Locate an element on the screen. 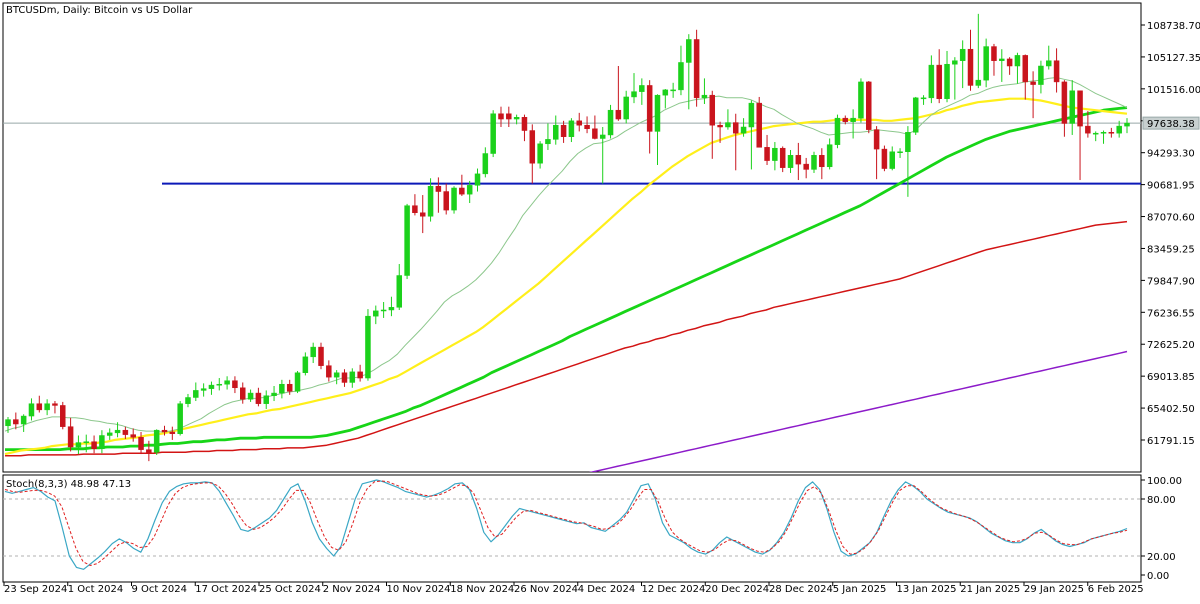 Image resolution: width=1200 pixels, height=604 pixels. price-axis-label: 69013.85 is located at coordinates (1171, 377).